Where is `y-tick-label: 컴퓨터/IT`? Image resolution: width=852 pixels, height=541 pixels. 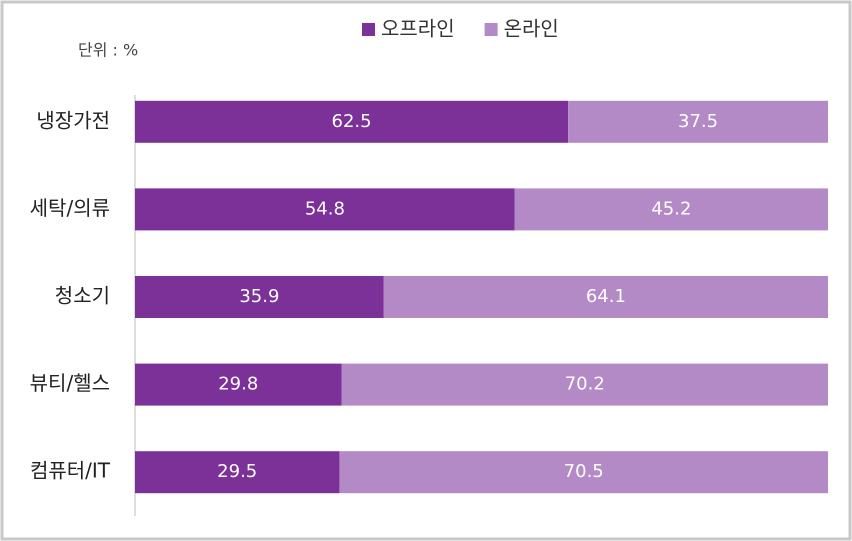
y-tick-label: 컴퓨터/IT is located at coordinates (70, 471).